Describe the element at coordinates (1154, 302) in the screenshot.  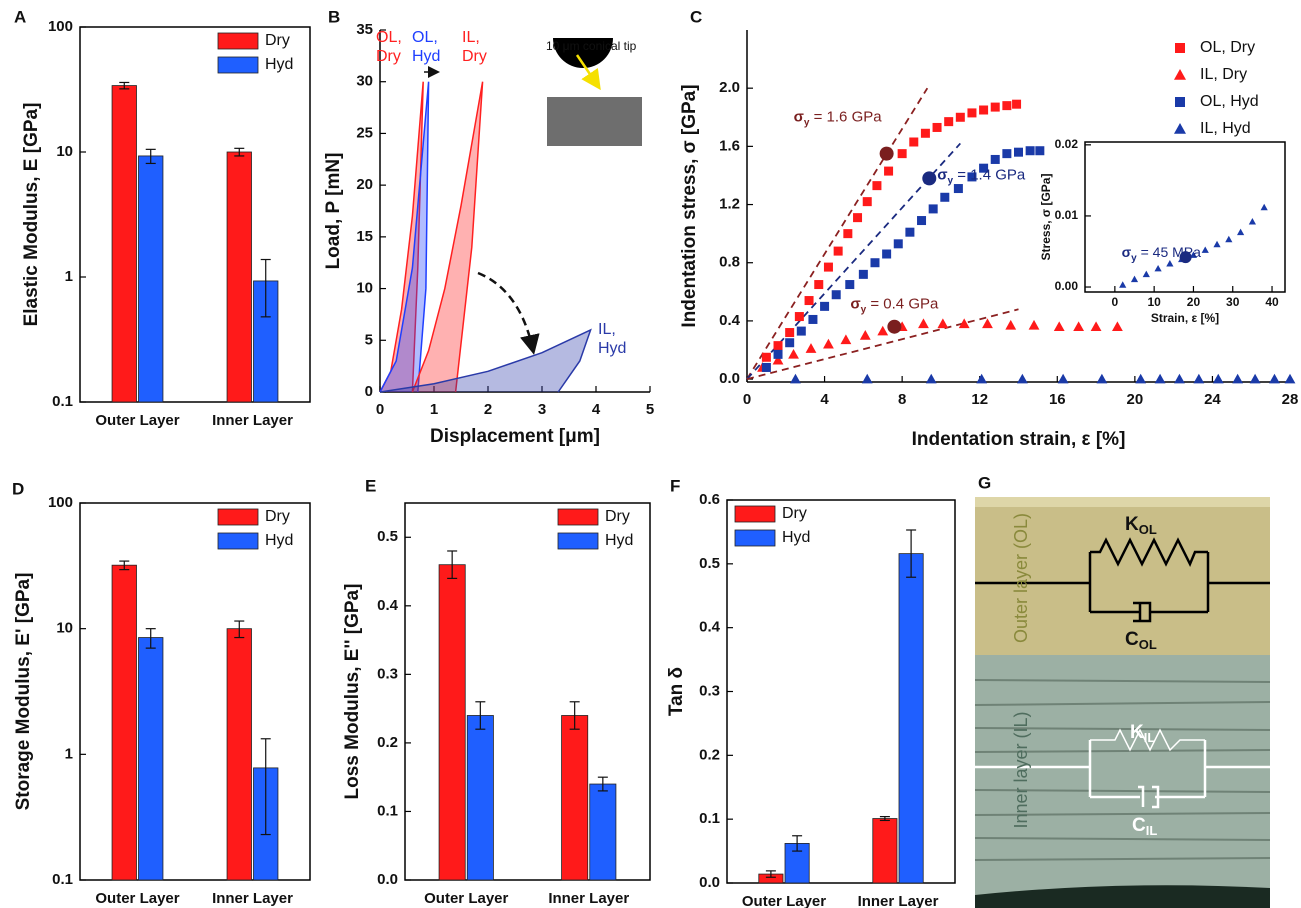
I see `x-tick-label: 10` at that location.